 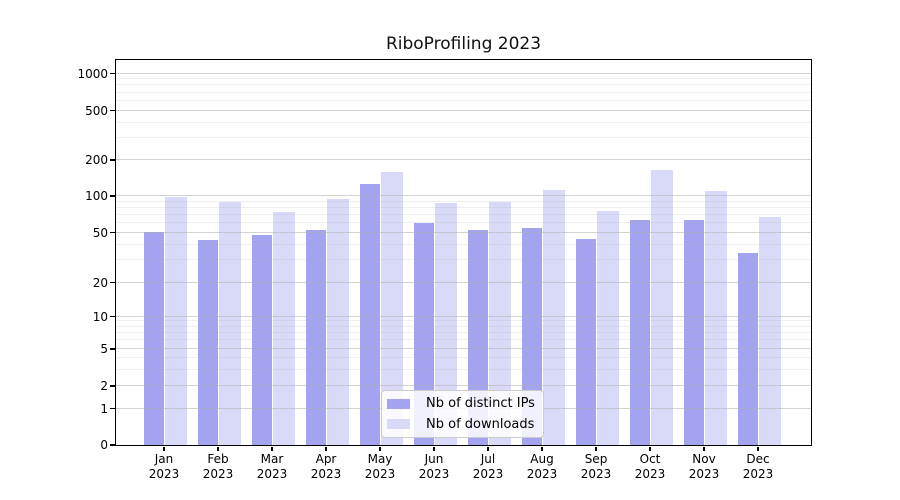 I want to click on x-axis-tick-label: Sep 2023, so click(x=596, y=466).